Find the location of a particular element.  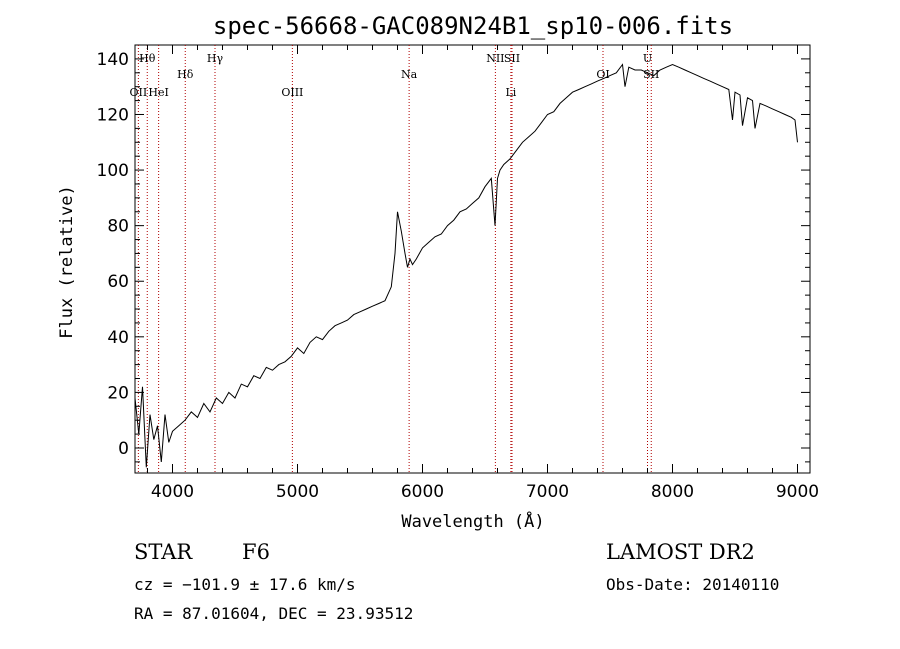

y-axis-label: Flux (relative) is located at coordinates (67, 262).